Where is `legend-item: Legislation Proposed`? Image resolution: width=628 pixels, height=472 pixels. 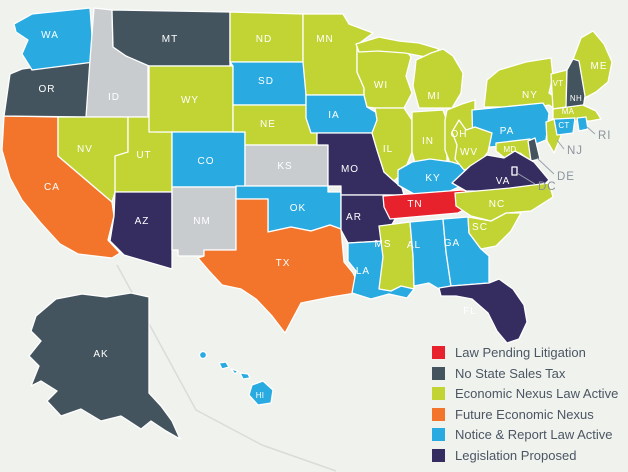 legend-item: Legislation Proposed is located at coordinates (525, 455).